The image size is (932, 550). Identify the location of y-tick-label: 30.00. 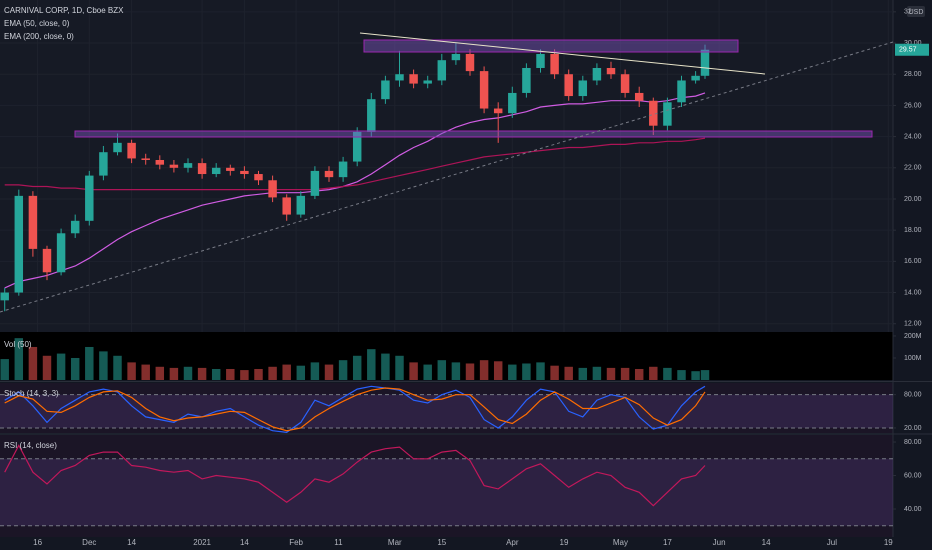
(913, 43).